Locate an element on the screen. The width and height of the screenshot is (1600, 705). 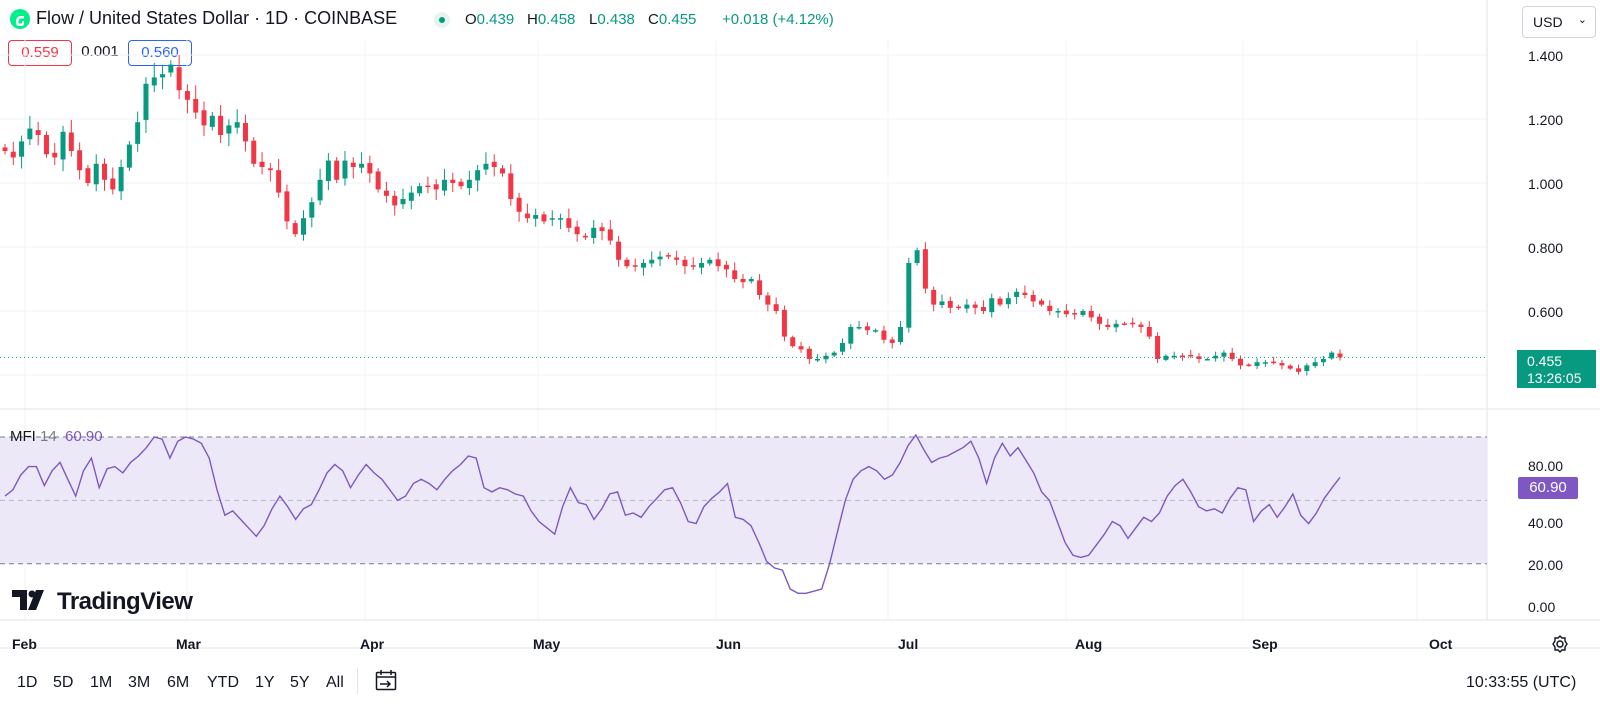
flow-logo-icon is located at coordinates (20, 19).